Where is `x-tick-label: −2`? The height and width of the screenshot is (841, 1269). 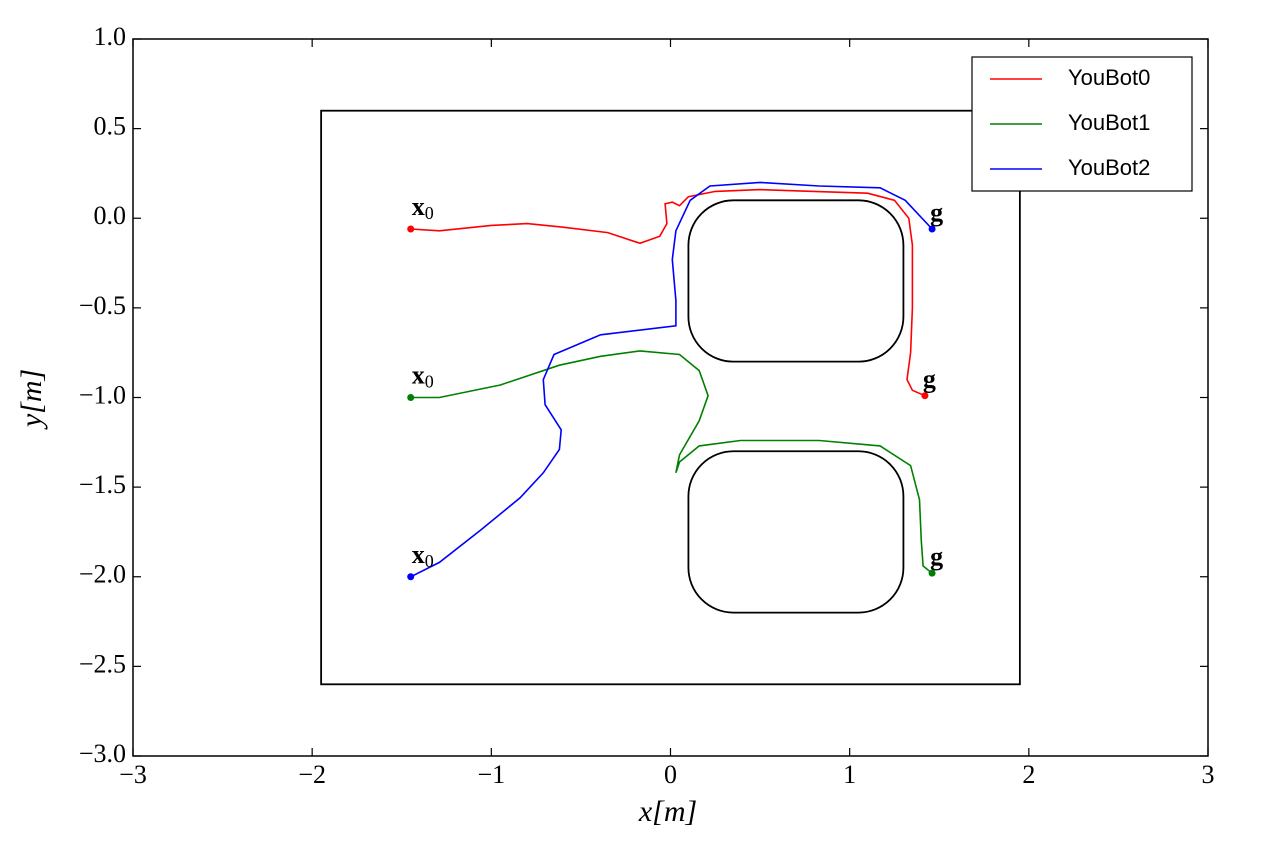 x-tick-label: −2 is located at coordinates (312, 774).